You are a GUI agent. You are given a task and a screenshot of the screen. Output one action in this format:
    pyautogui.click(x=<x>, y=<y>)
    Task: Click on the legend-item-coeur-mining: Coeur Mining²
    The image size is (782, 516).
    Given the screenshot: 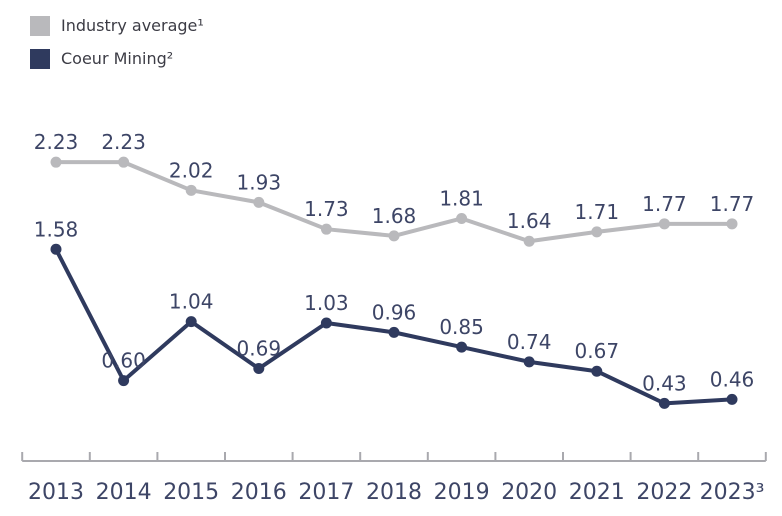 What is the action you would take?
    pyautogui.click(x=117, y=59)
    